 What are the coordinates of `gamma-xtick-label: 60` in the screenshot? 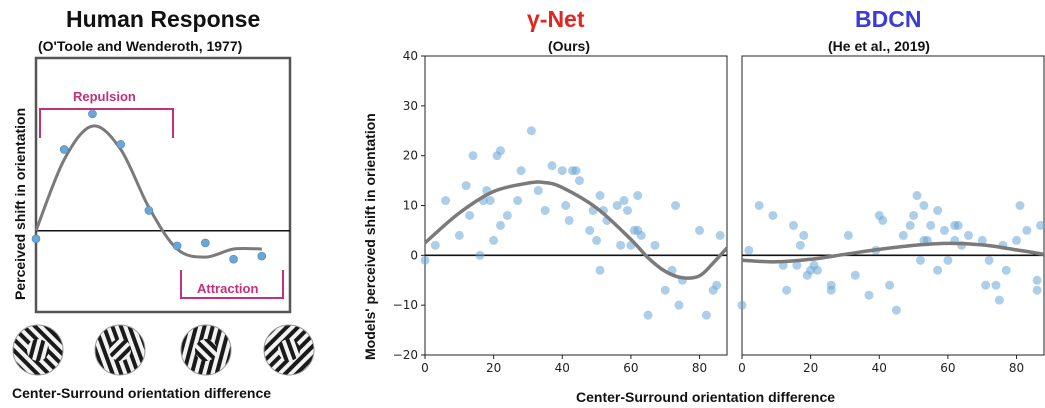 It's located at (630, 368).